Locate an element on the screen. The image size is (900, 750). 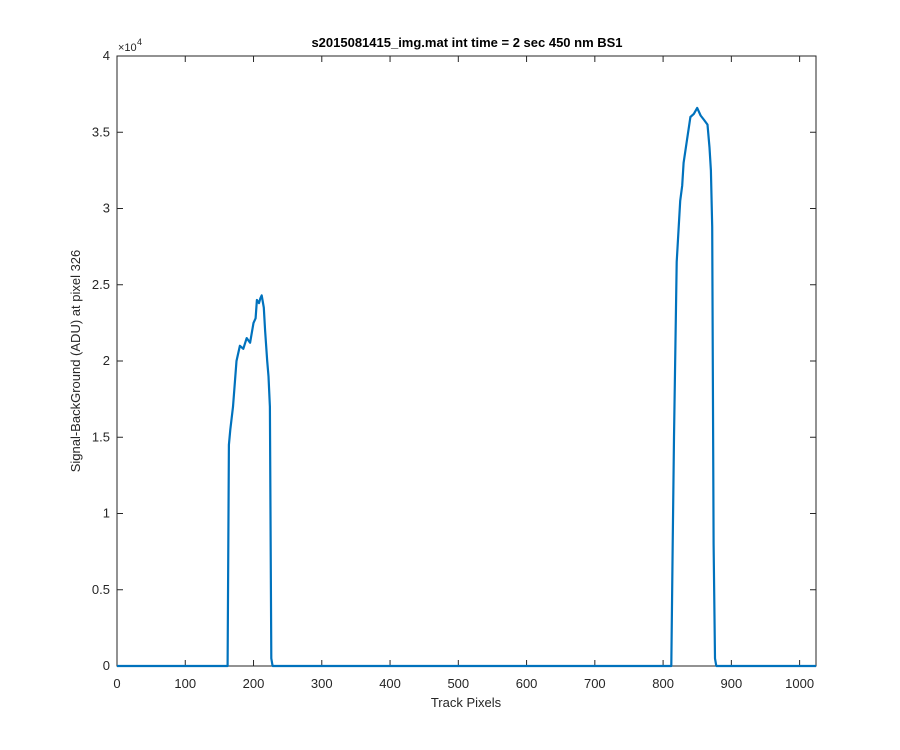
y-tick-label: 1.5 is located at coordinates (101, 436).